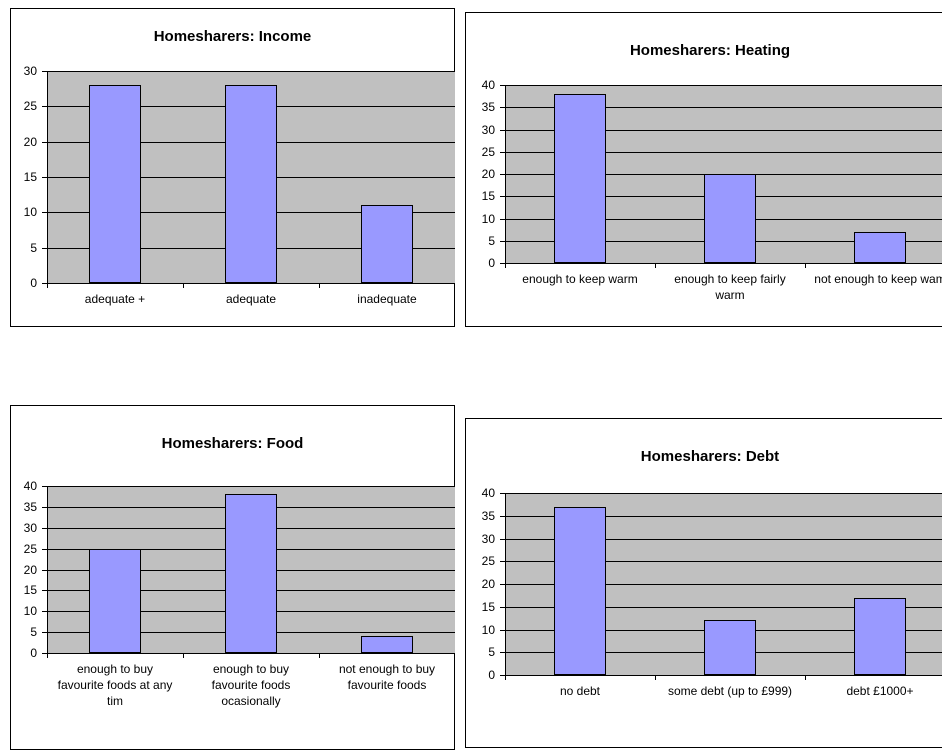  I want to click on x-tick-label: enough to keep warm, so click(580, 279).